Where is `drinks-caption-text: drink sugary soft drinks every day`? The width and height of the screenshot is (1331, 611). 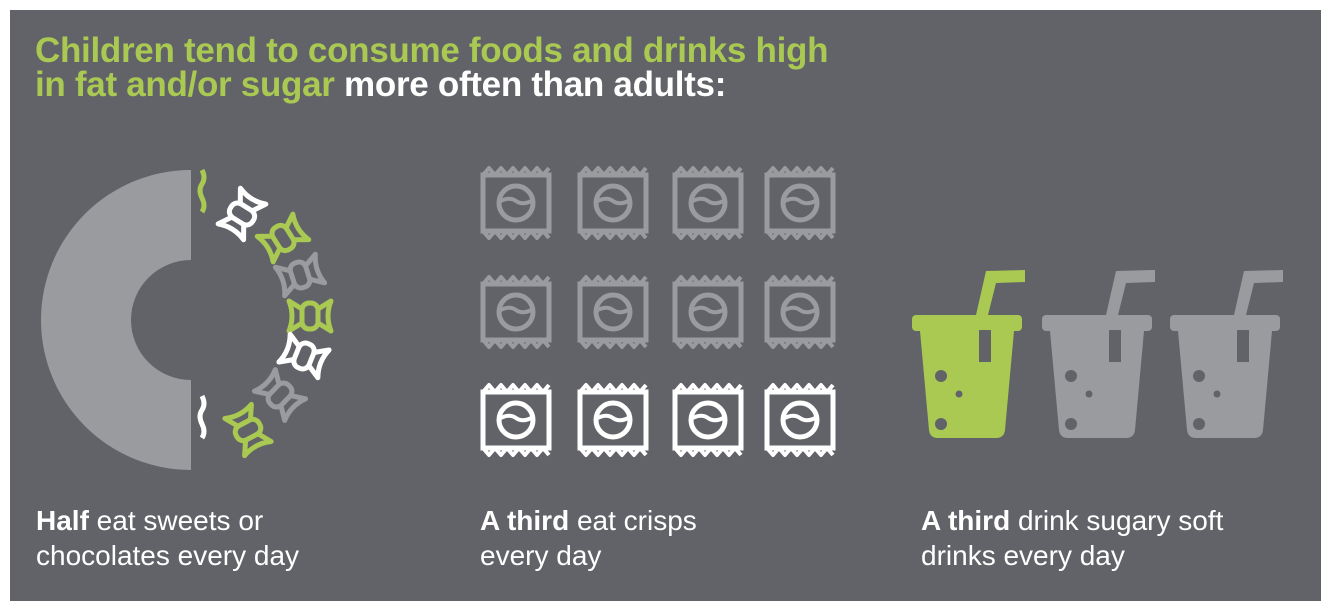 drinks-caption-text: drink sugary soft drinks every day is located at coordinates (1072, 538).